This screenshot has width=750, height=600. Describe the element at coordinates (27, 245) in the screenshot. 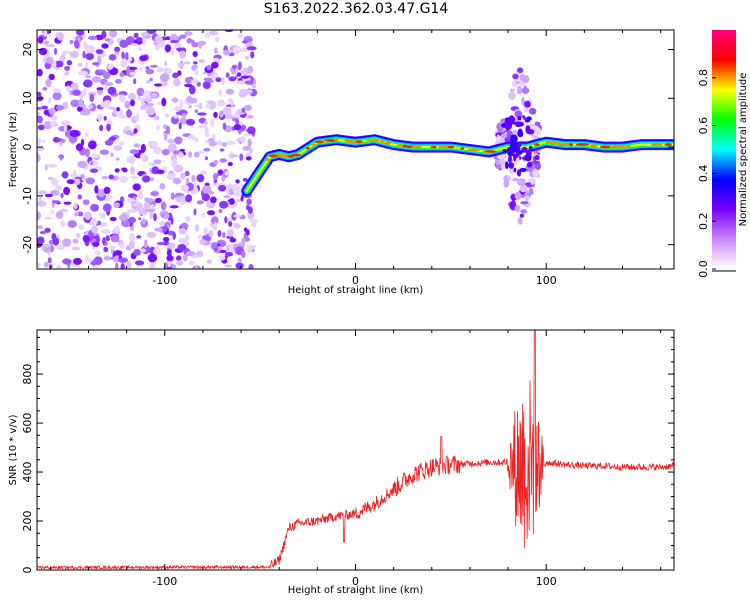

I see `spec-y-tick-label: -20` at that location.